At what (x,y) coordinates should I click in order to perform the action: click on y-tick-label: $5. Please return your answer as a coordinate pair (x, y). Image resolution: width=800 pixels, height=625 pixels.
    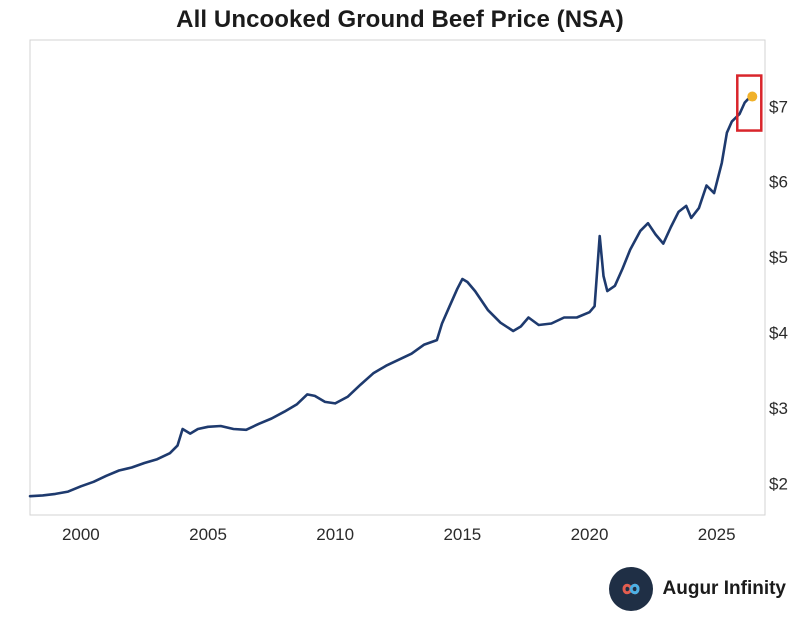
    Looking at the image, I should click on (778, 257).